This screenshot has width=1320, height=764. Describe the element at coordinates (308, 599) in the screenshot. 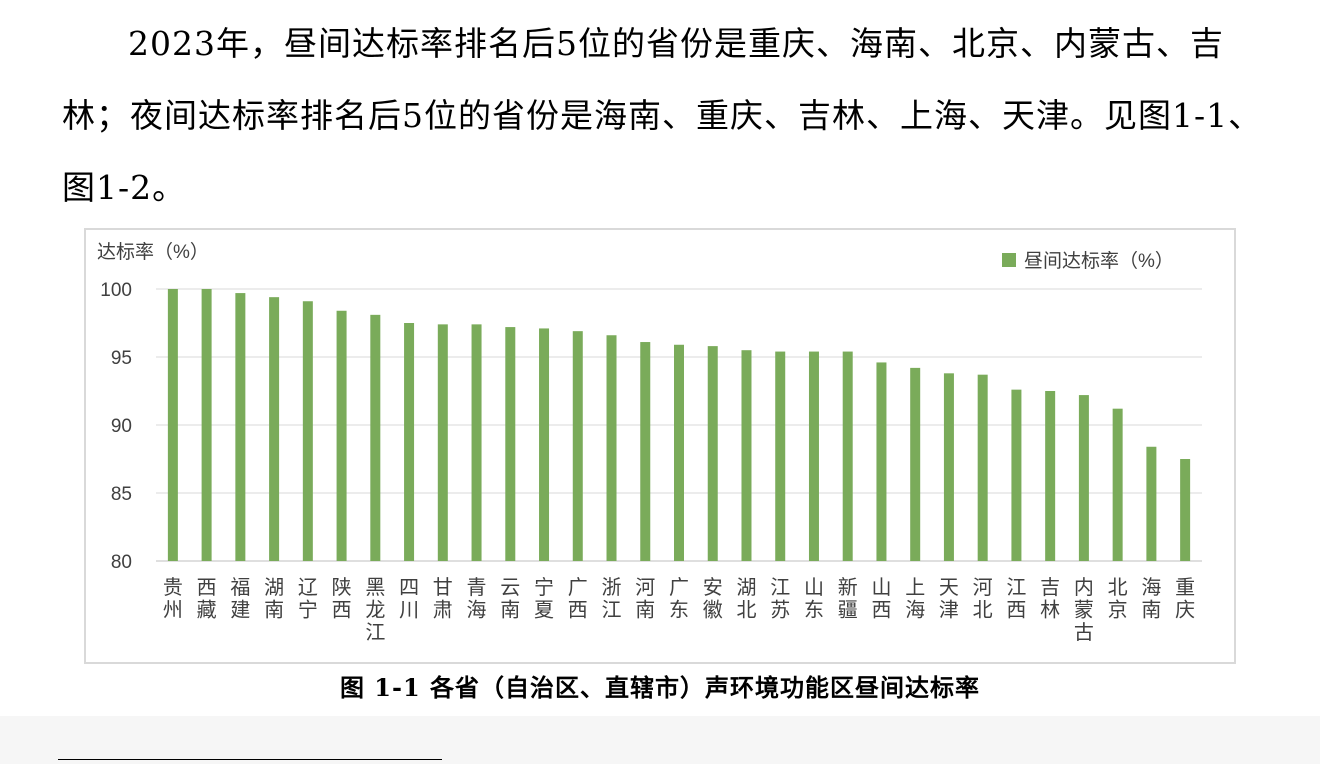

I see `x-tick-label: 辽宁` at that location.